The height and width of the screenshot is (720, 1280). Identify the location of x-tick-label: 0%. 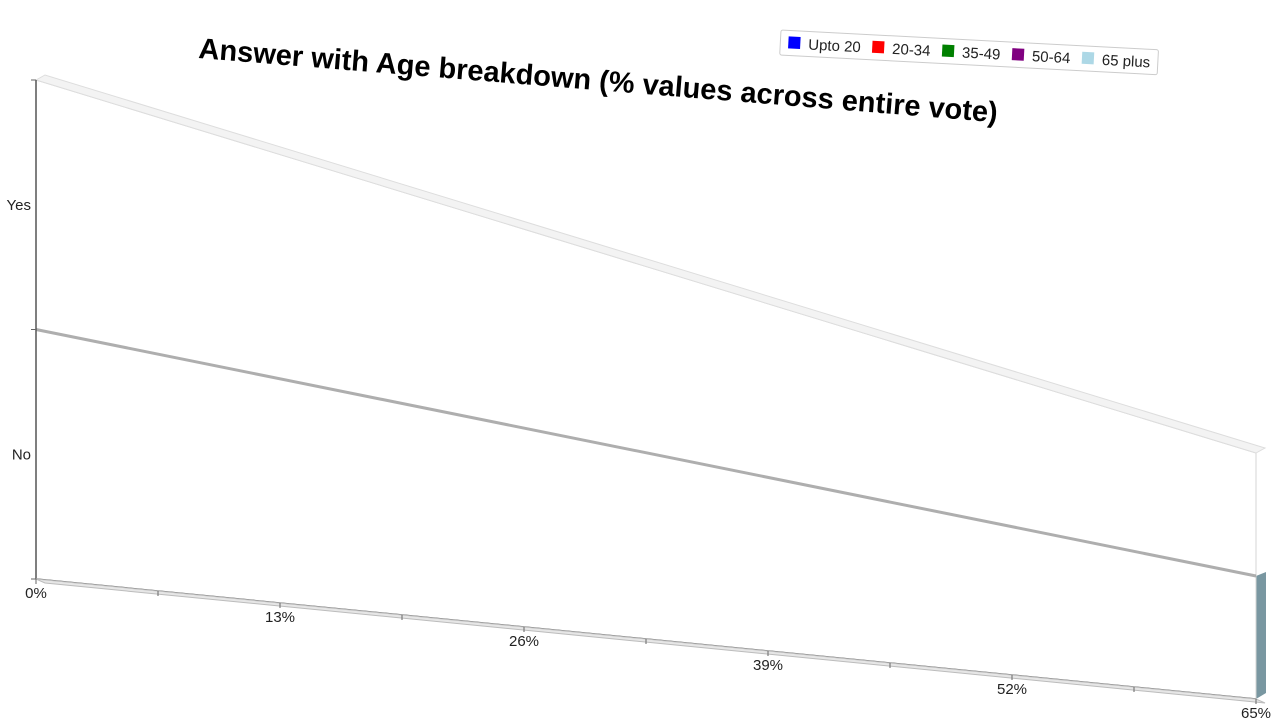
(36, 593).